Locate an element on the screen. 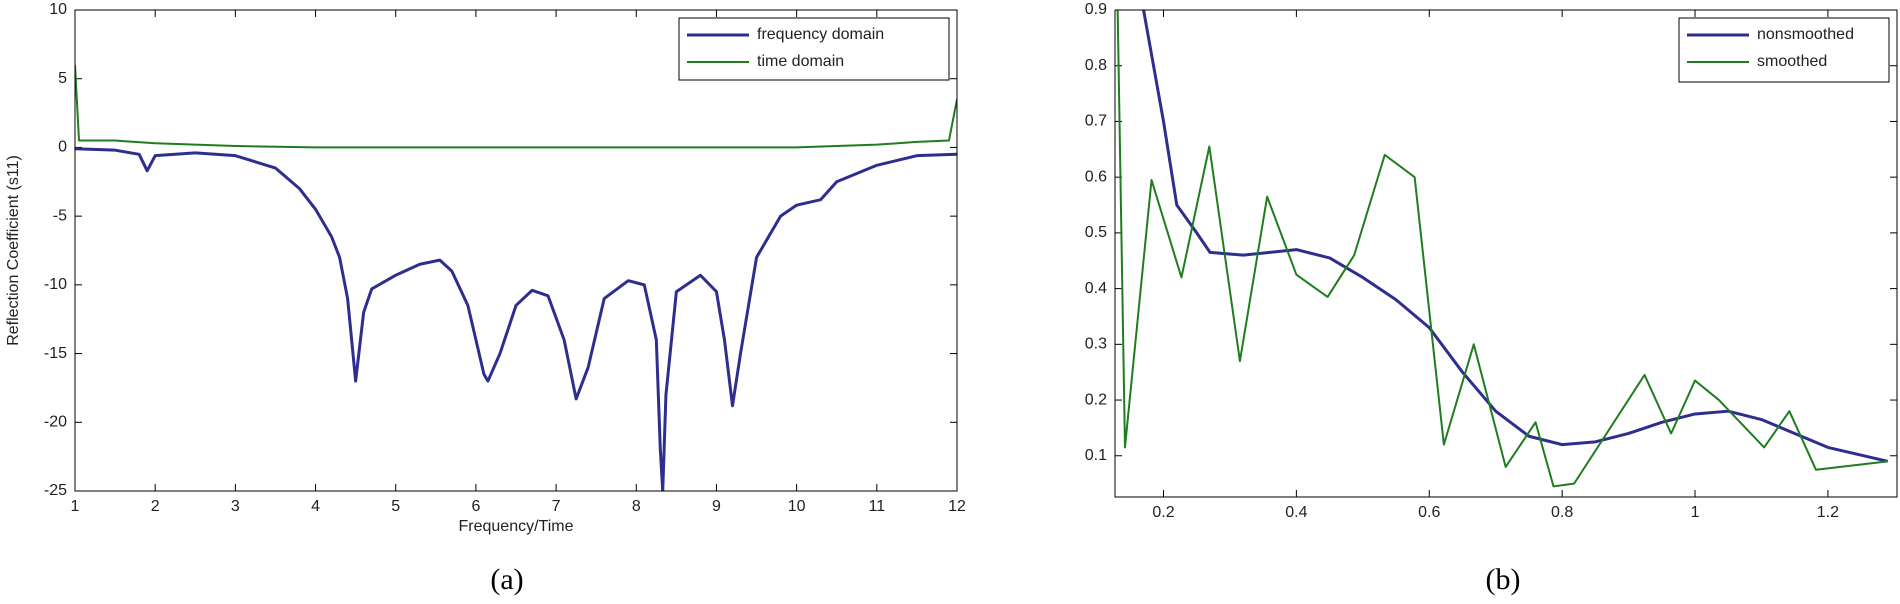  y-tick-label: -20 is located at coordinates (55, 422).